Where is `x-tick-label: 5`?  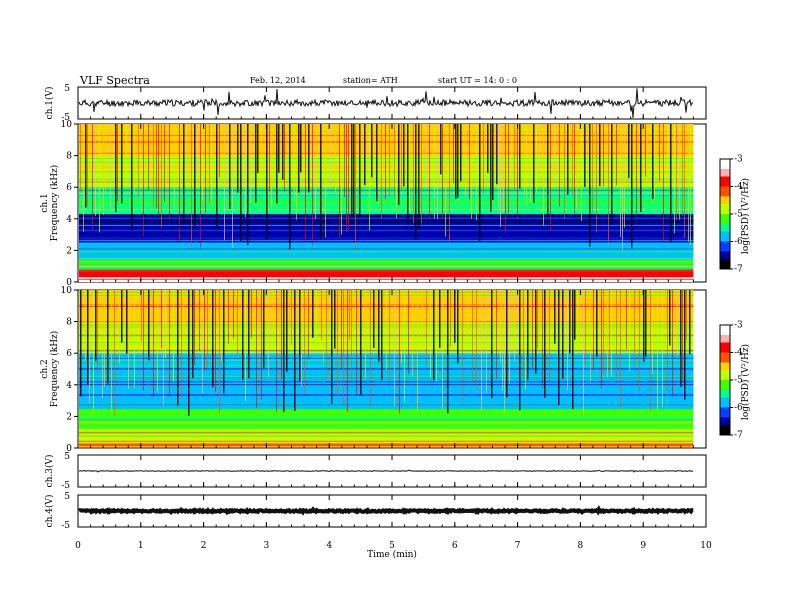
x-tick-label: 5 is located at coordinates (392, 546).